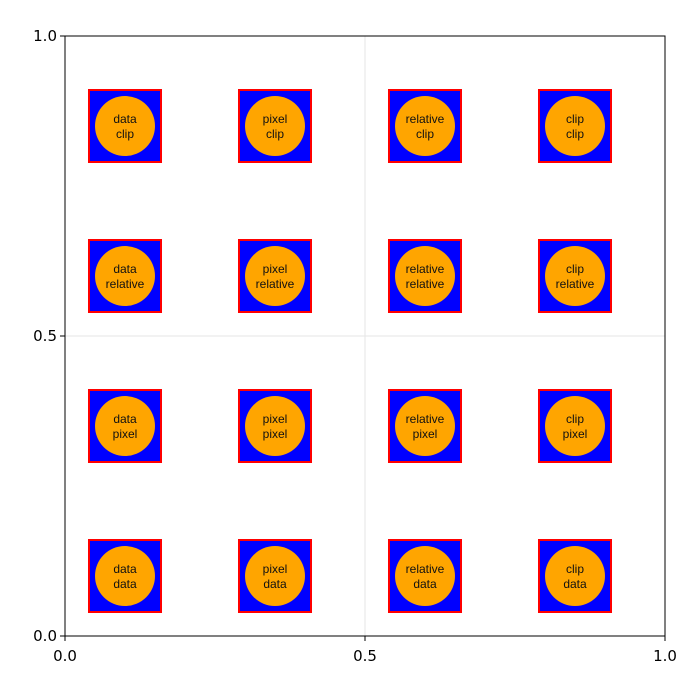 The height and width of the screenshot is (700, 700). I want to click on x-tick-label: 0.0, so click(65, 656).